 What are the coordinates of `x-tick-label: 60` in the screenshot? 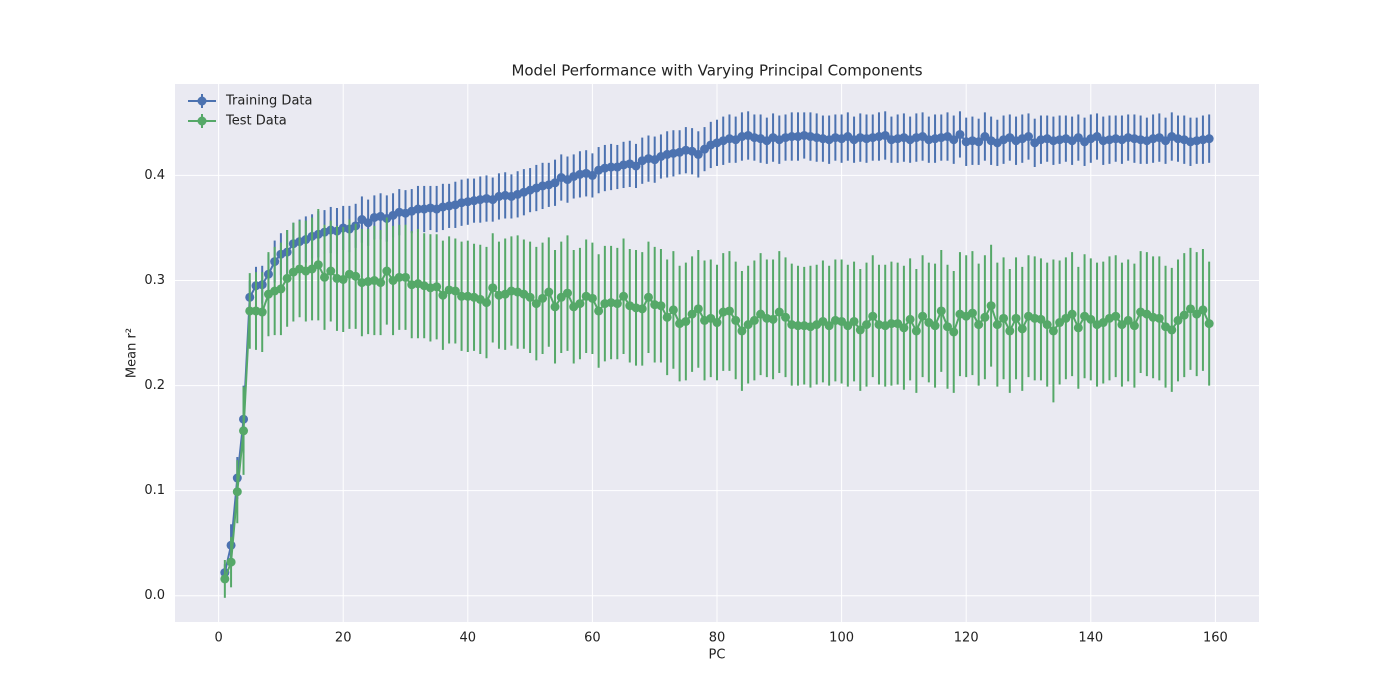 It's located at (592, 638).